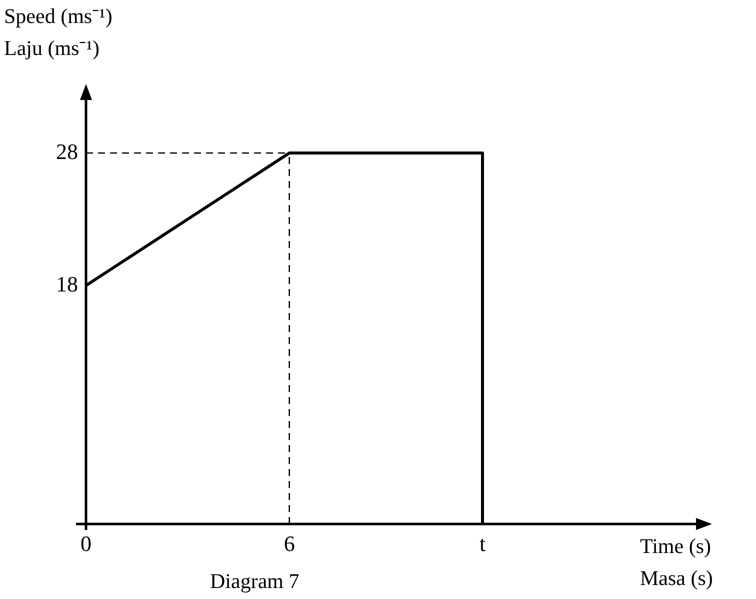 This screenshot has height=599, width=756. What do you see at coordinates (58, 32) in the screenshot?
I see `y-axis-title: Speed (ms⁻¹) Laju (ms⁻¹)` at bounding box center [58, 32].